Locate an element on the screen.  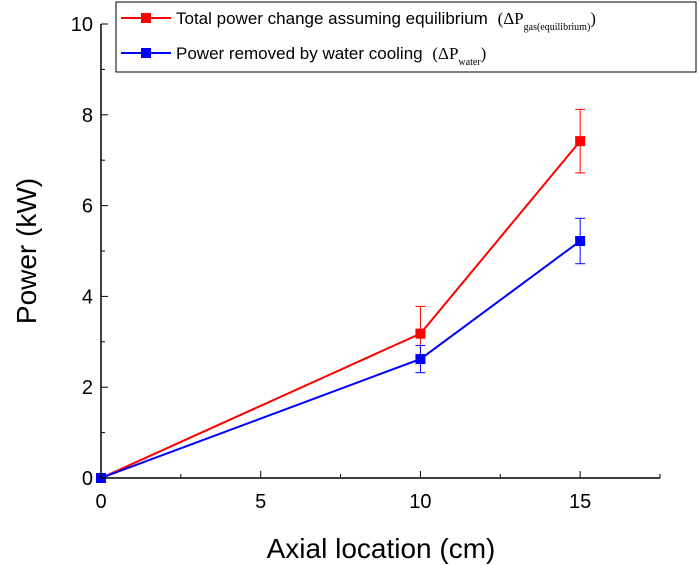
legend-symbol-close-total-power: ) is located at coordinates (593, 18).